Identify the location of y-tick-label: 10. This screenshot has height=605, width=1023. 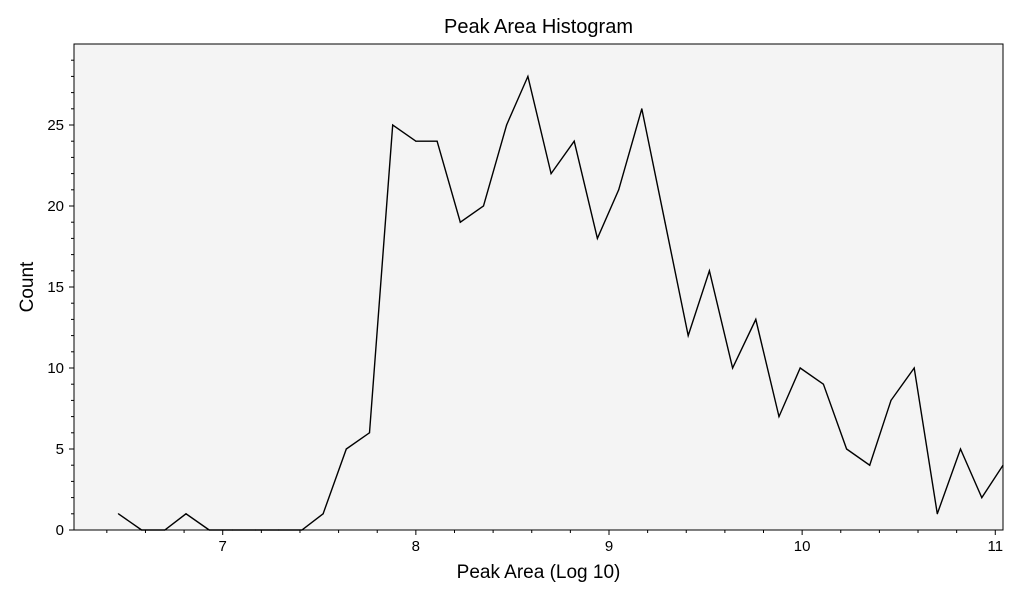
(55, 368).